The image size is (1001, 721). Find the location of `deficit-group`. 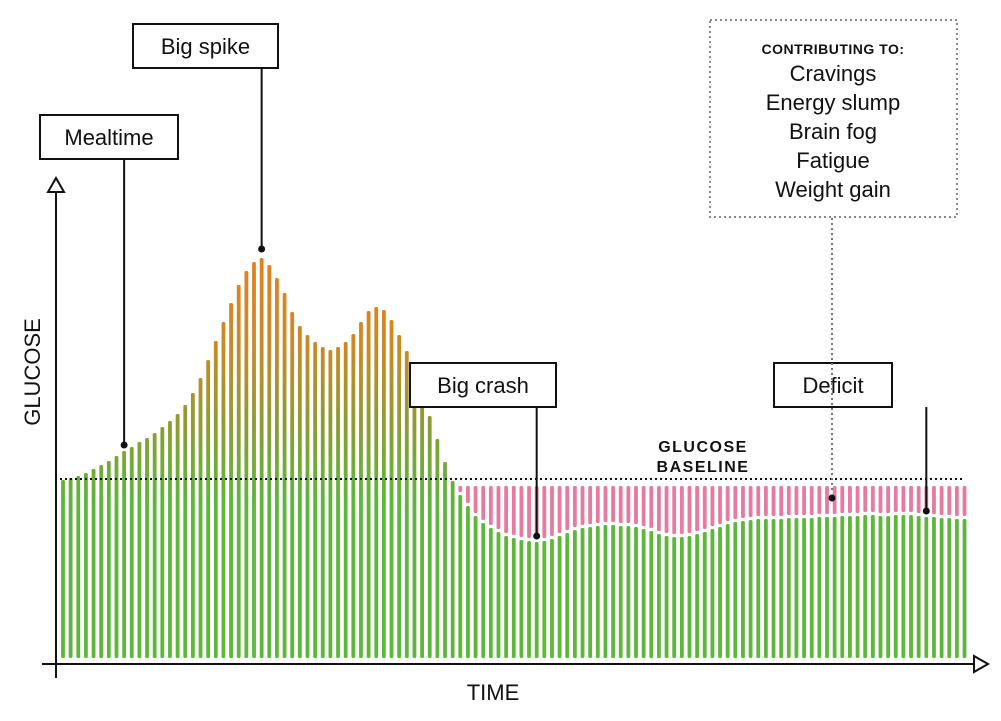

deficit-group is located at coordinates (712, 512).